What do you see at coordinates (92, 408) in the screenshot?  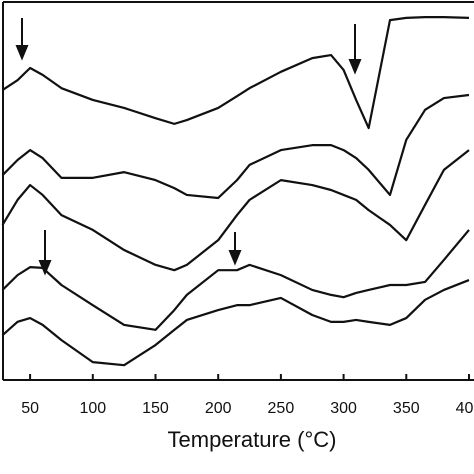 I see `x-tick-label: 100` at bounding box center [92, 408].